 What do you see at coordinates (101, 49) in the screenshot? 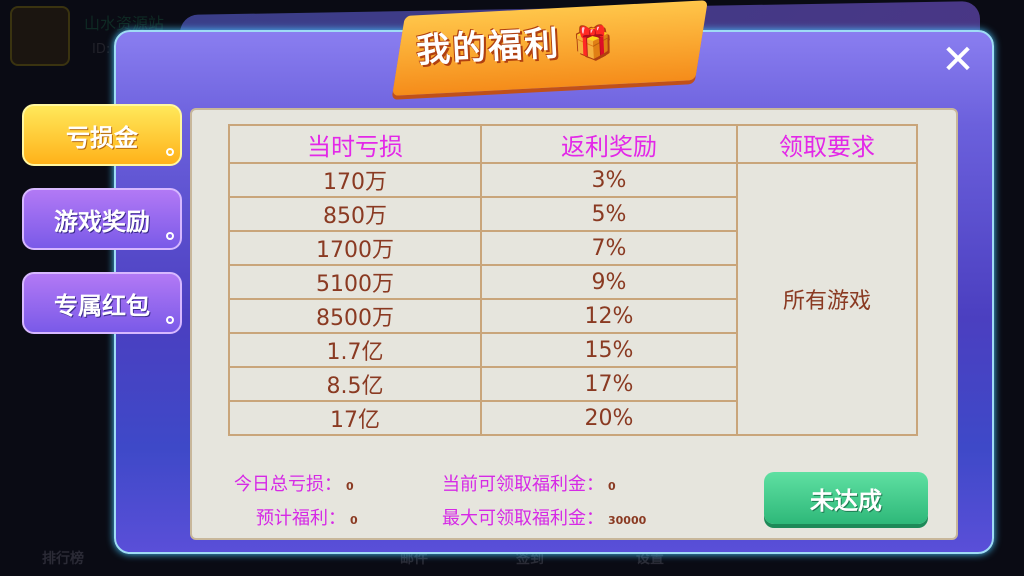
I see `user-id: ID:` at bounding box center [101, 49].